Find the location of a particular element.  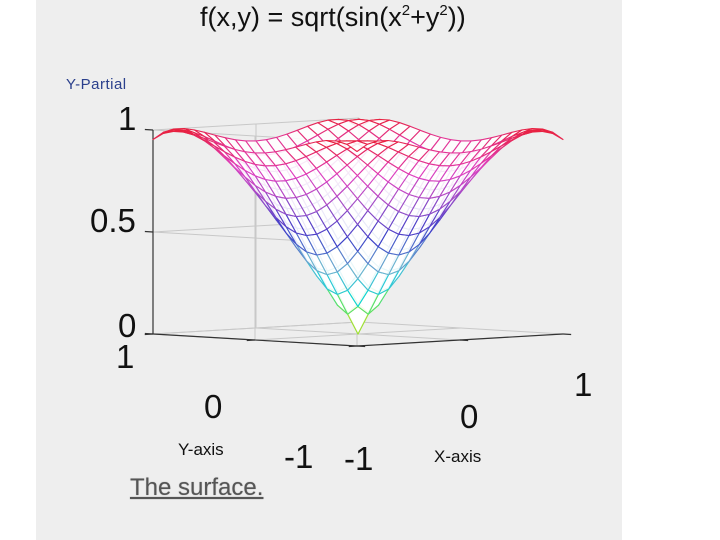

floor-grid-line is located at coordinates (461, 328).